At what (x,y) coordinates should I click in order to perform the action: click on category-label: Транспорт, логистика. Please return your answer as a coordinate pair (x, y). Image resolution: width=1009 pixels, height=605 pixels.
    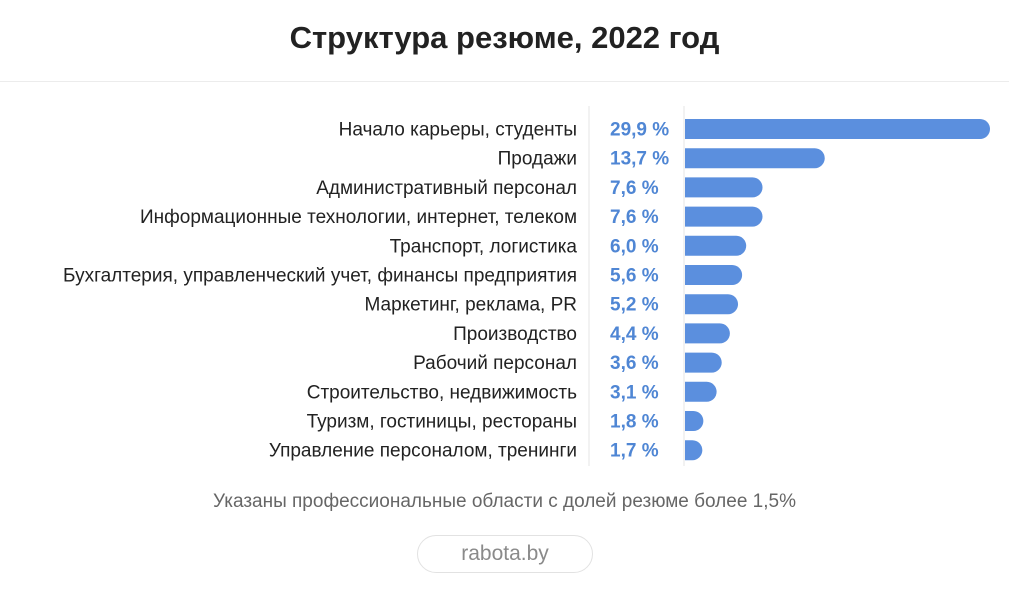
    Looking at the image, I should click on (484, 246).